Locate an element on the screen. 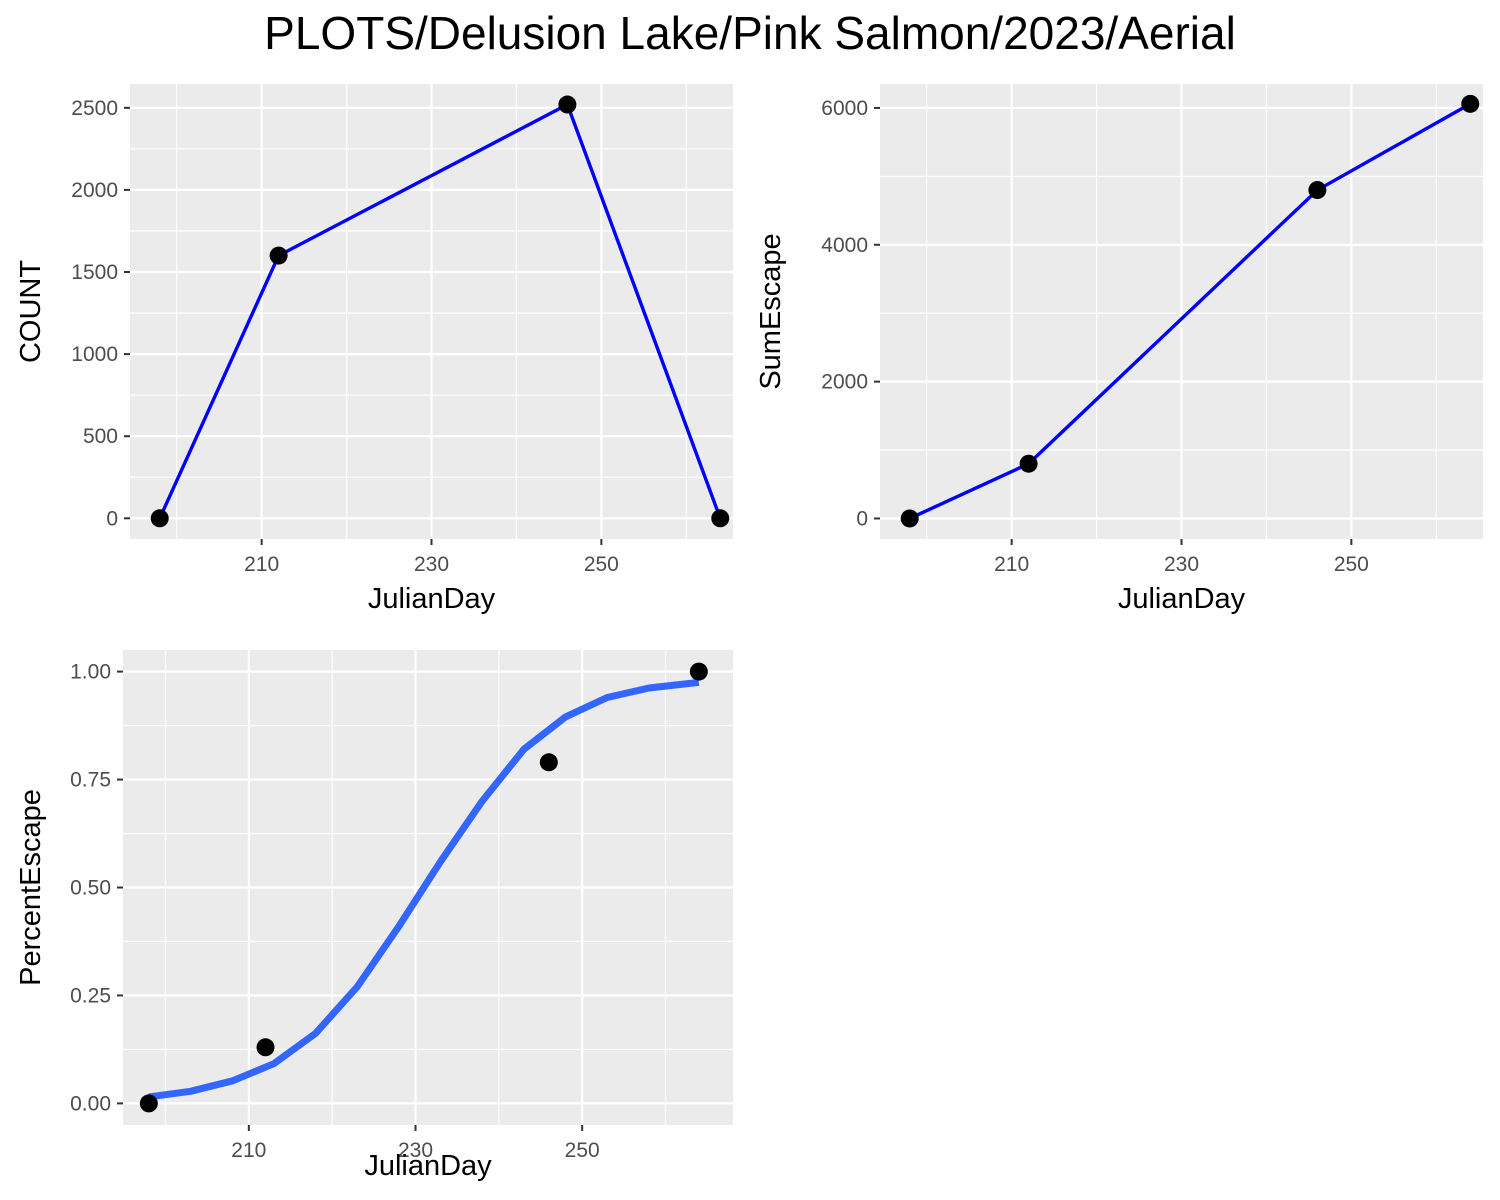 The image size is (1500, 1200). count-y-tick-label: 0 is located at coordinates (112, 518).